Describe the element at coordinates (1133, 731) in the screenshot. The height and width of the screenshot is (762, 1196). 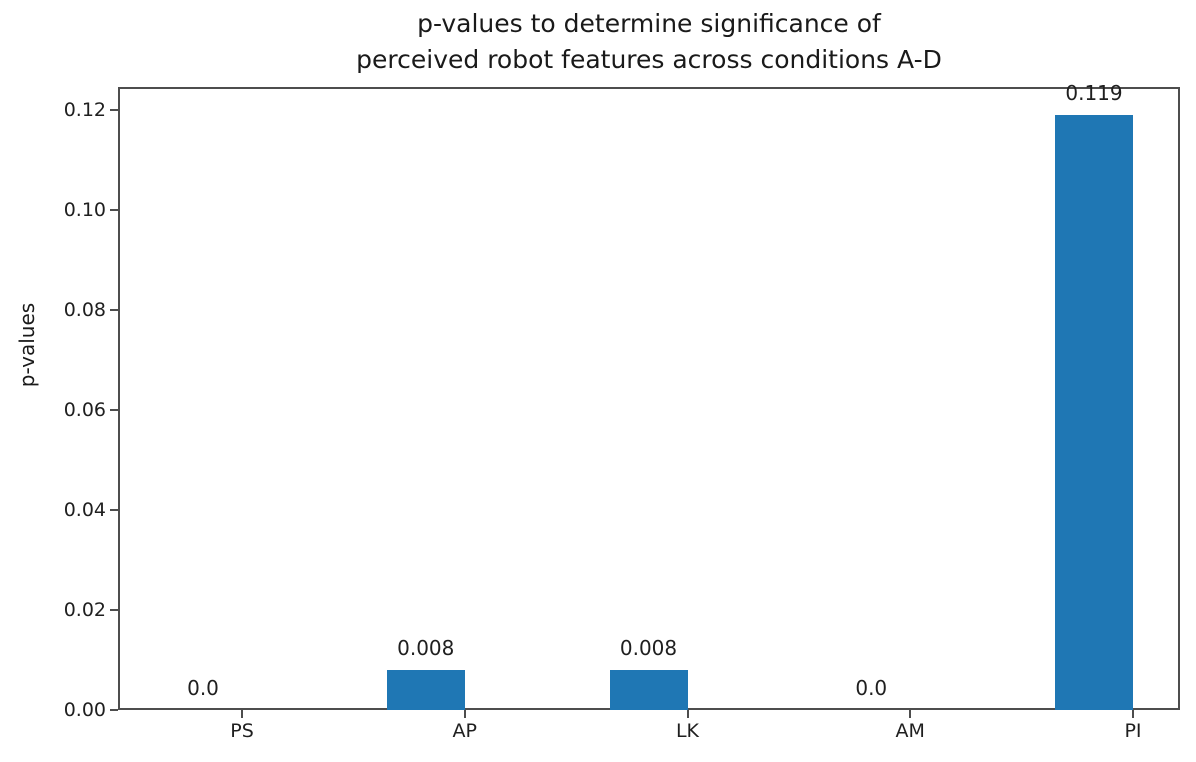
I see `x-tick-label: PI` at that location.